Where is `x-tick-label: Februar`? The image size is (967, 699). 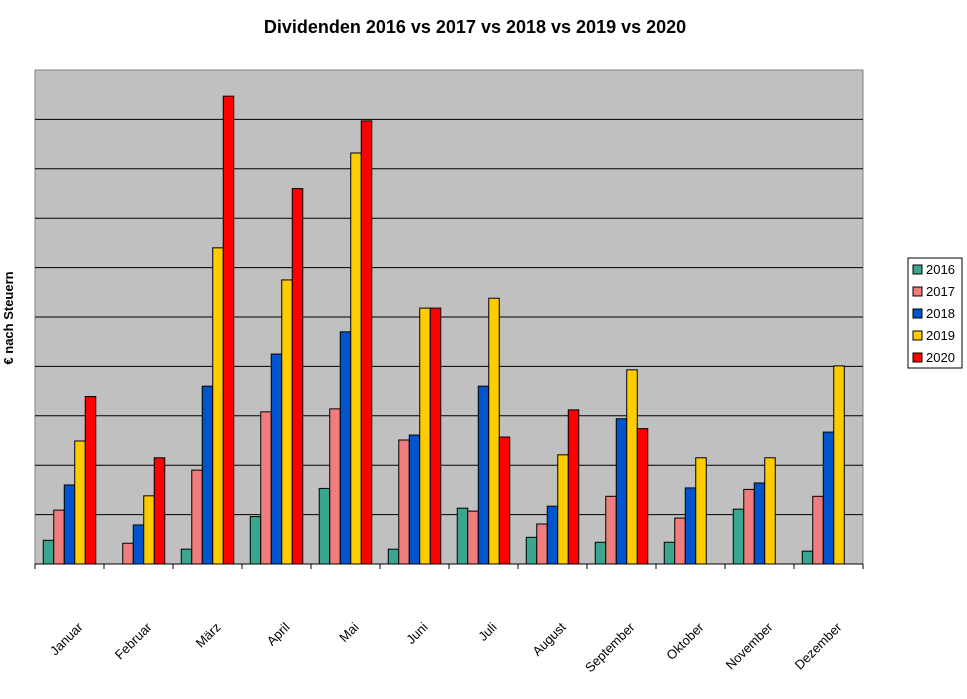 x-tick-label: Februar is located at coordinates (133, 640).